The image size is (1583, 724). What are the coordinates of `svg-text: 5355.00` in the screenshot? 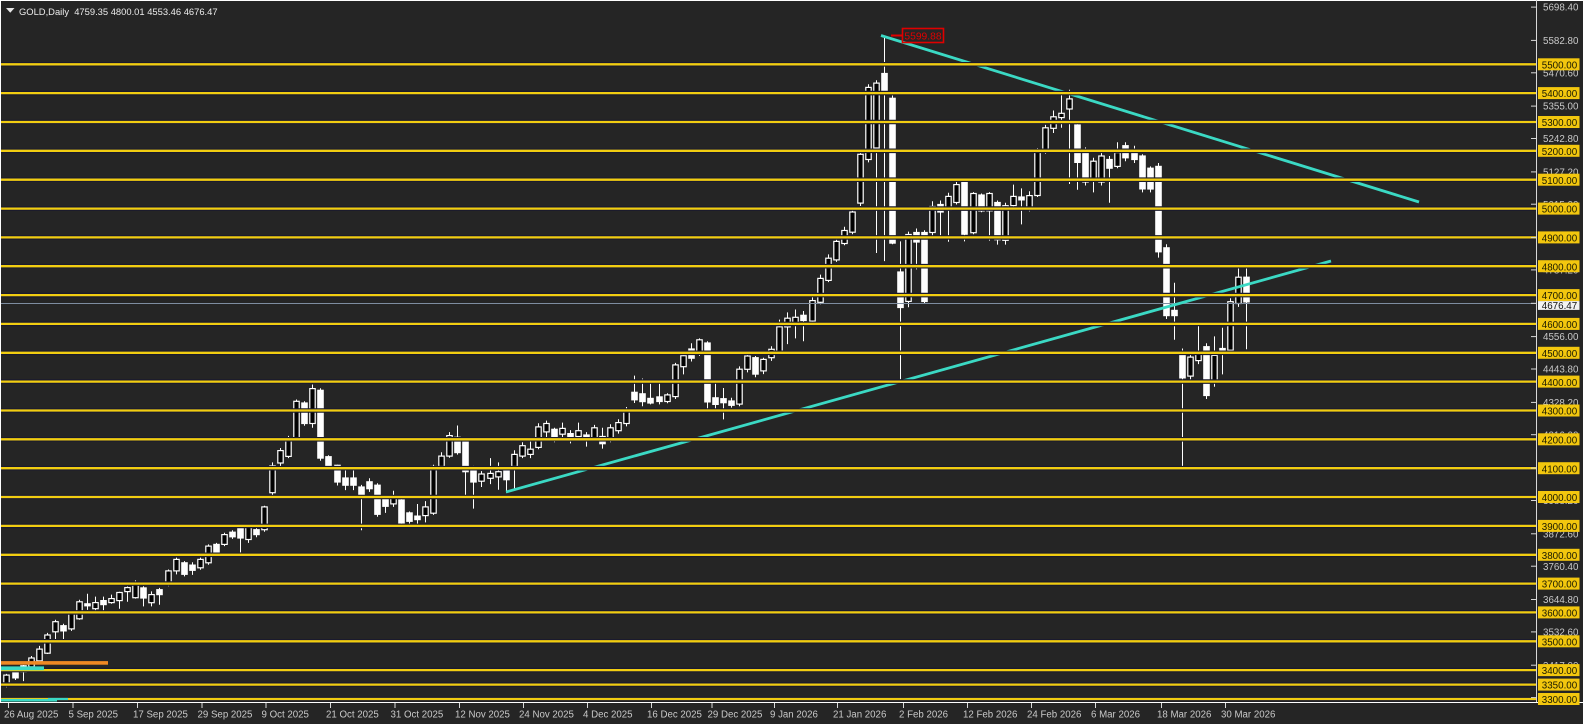 It's located at (1561, 107).